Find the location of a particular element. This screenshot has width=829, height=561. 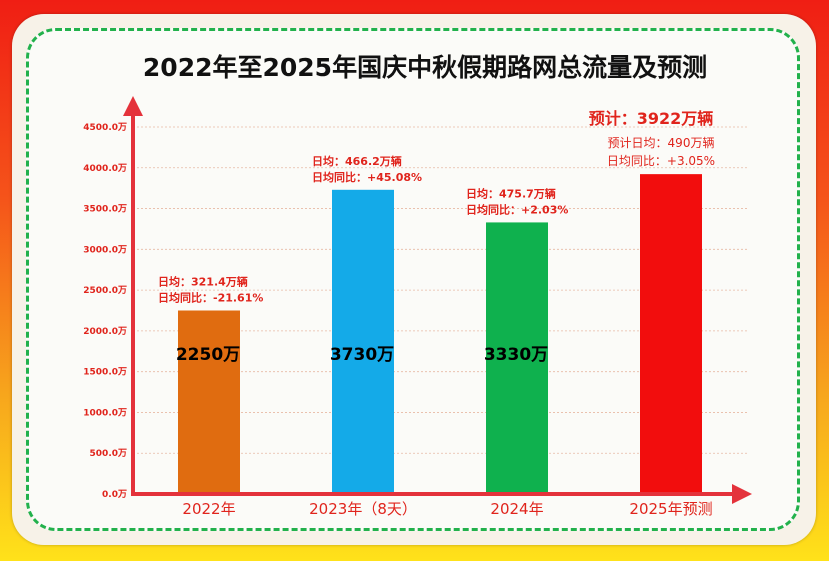

y-tick-label: 4500.0万 is located at coordinates (105, 127).